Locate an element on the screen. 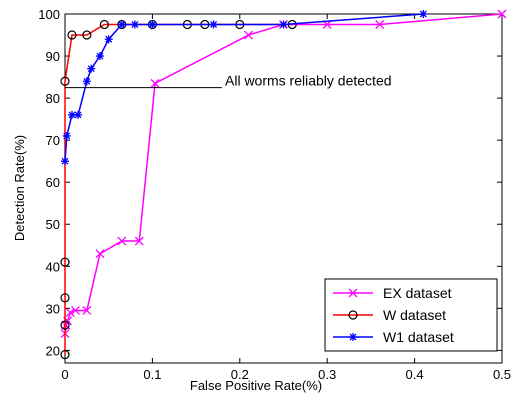  y-tick-label: 40 is located at coordinates (53, 266).